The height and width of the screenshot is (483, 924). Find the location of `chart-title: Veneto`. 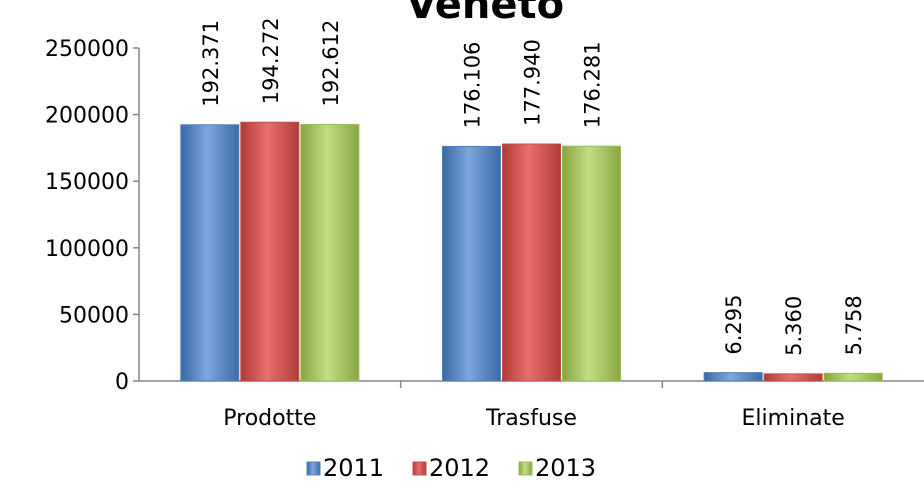

chart-title: Veneto is located at coordinates (485, 14).